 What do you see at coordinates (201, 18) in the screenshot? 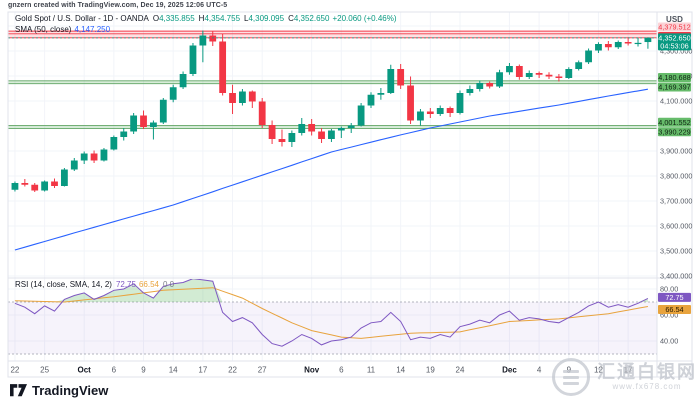
I see `ohlc-letter: H` at bounding box center [201, 18].